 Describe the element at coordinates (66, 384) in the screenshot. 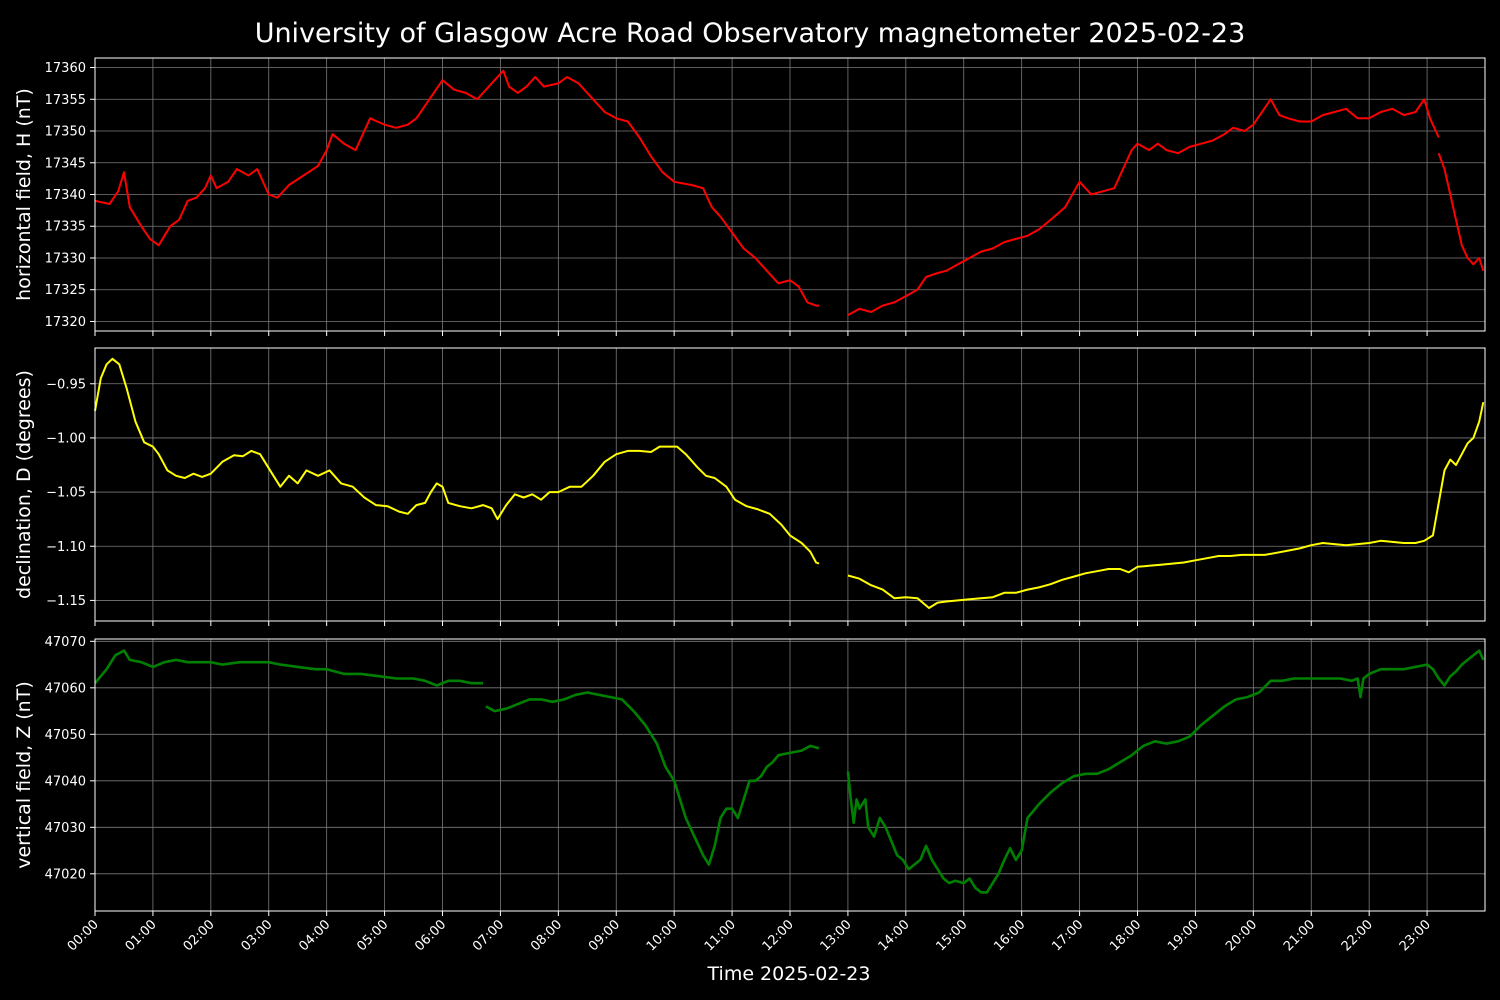

I see `y-tick-label: −0.95` at that location.